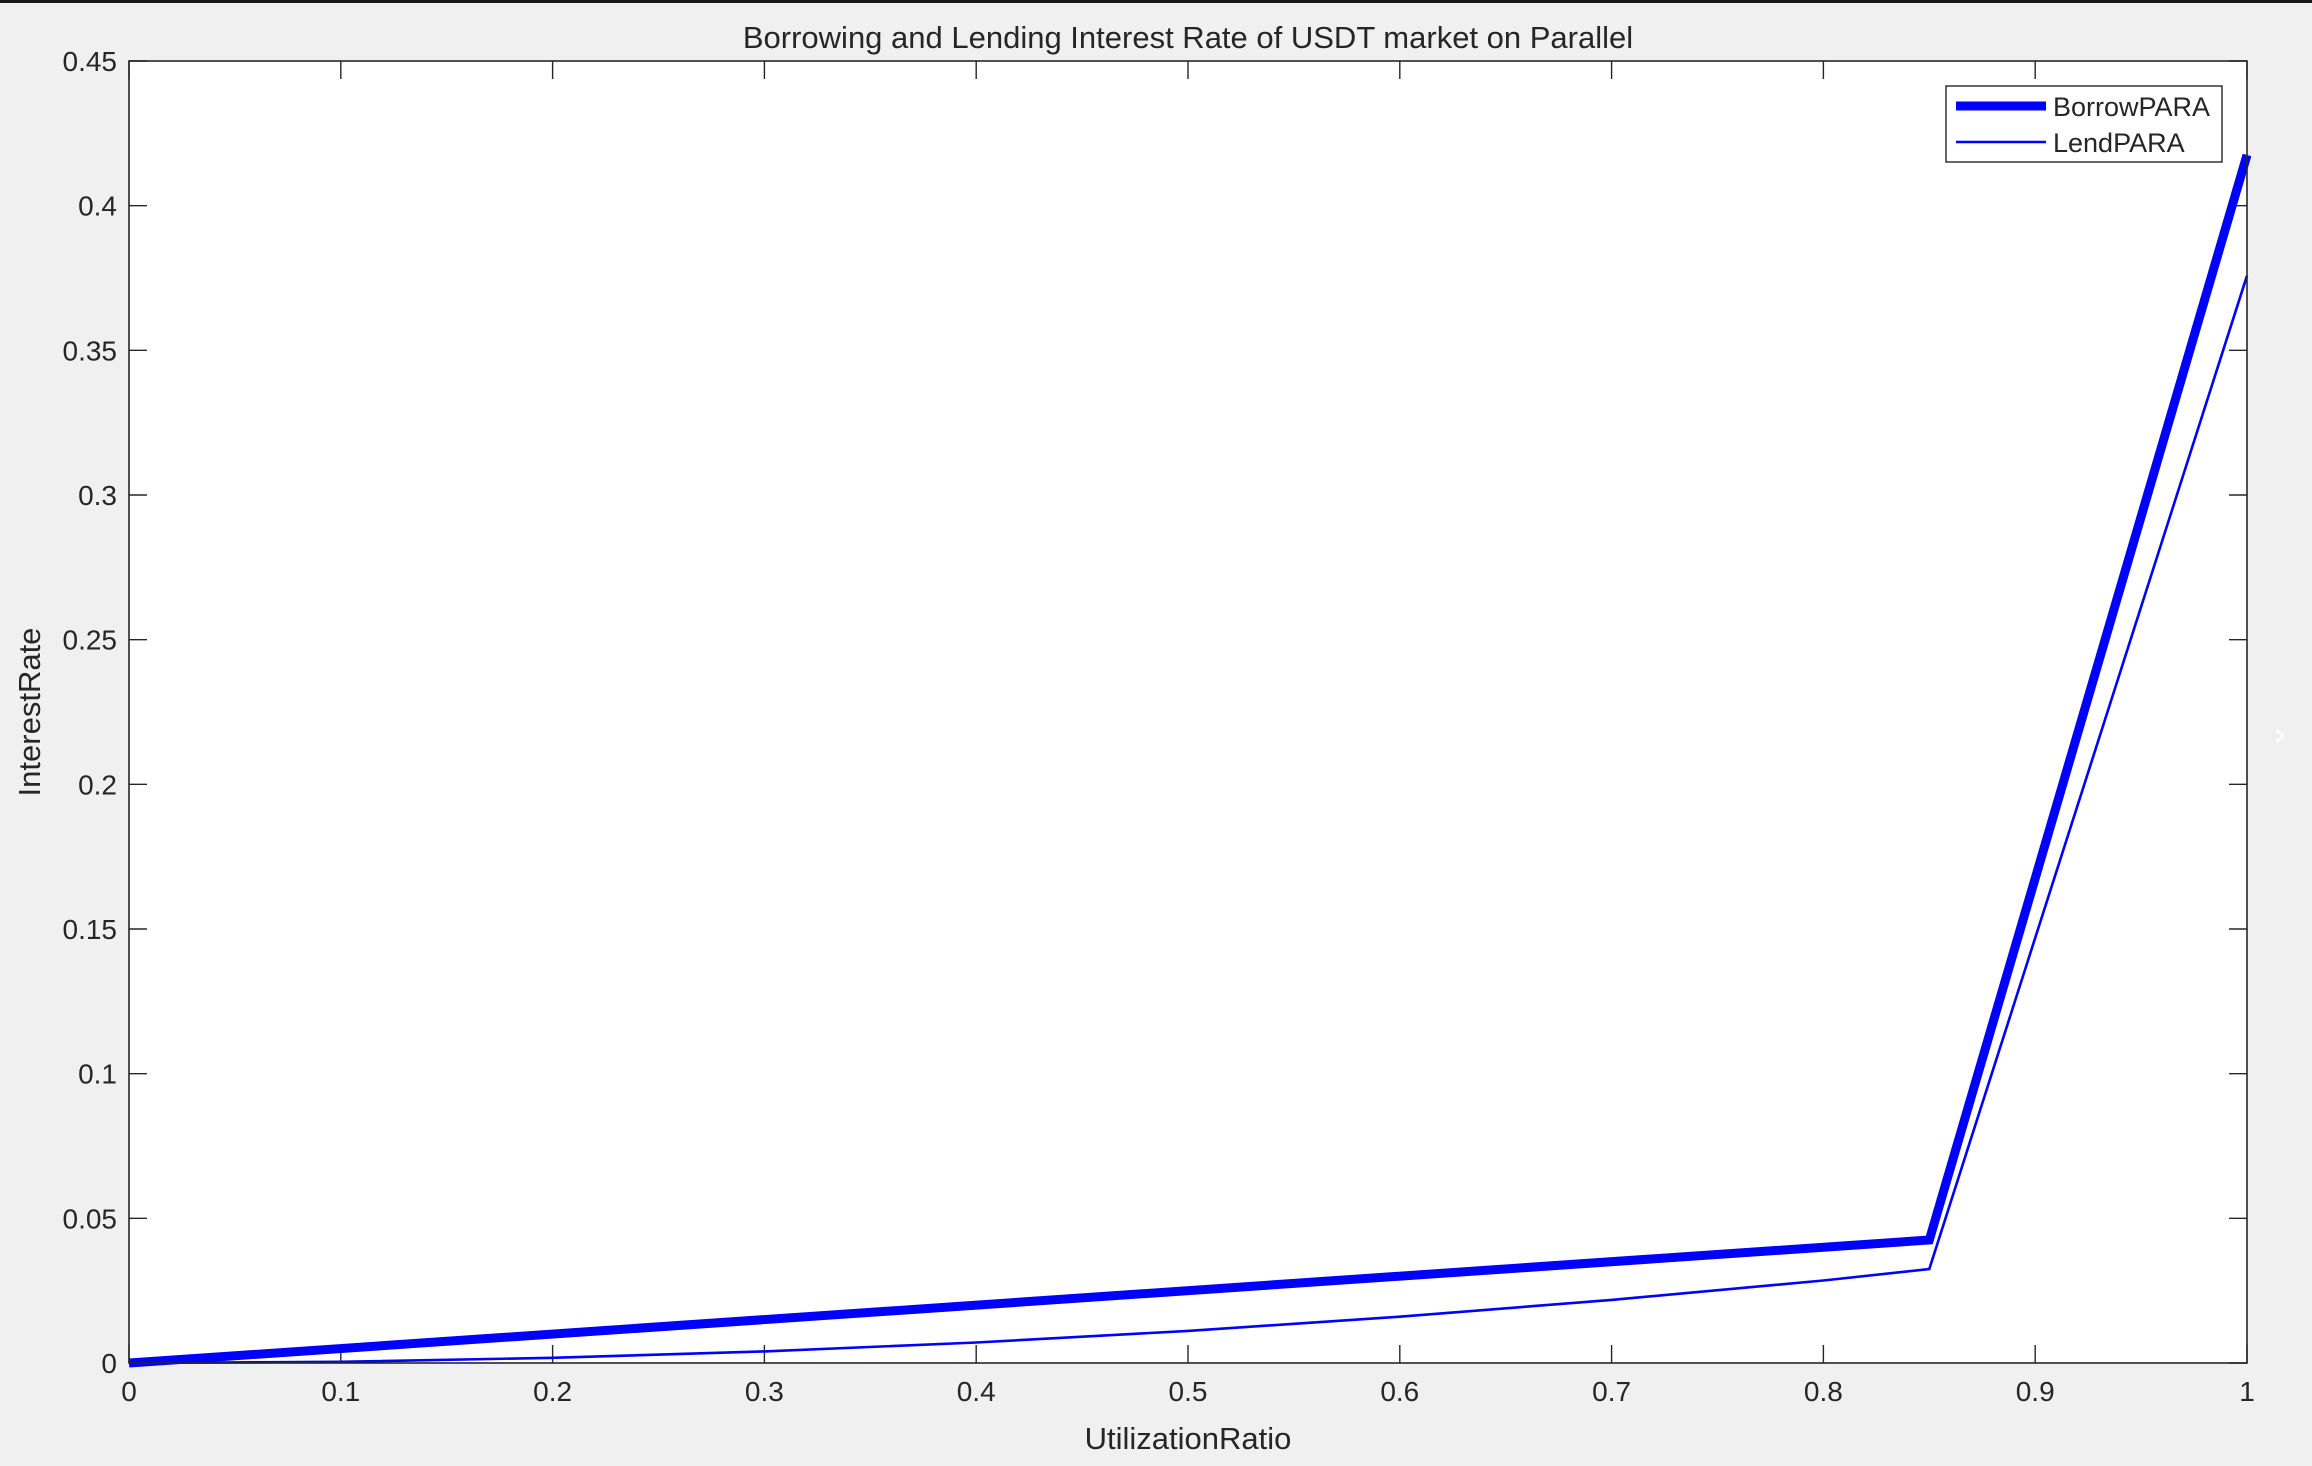  What do you see at coordinates (90, 640) in the screenshot?
I see `y-tick-label: 0.25` at bounding box center [90, 640].